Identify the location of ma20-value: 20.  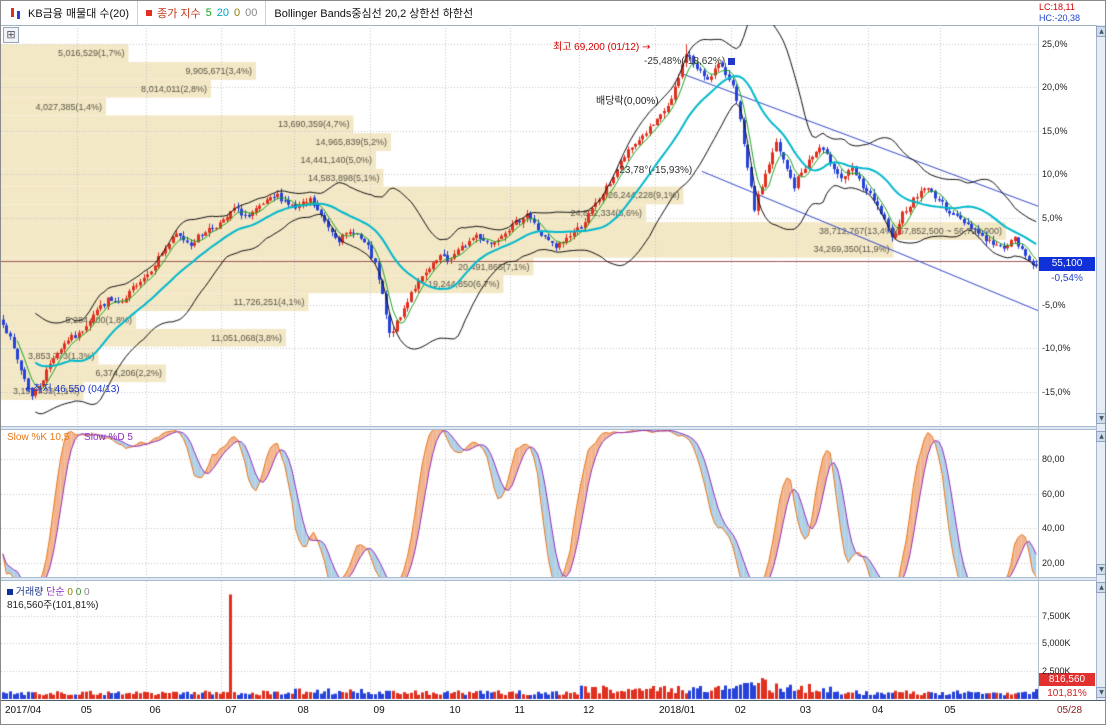
(222, 13).